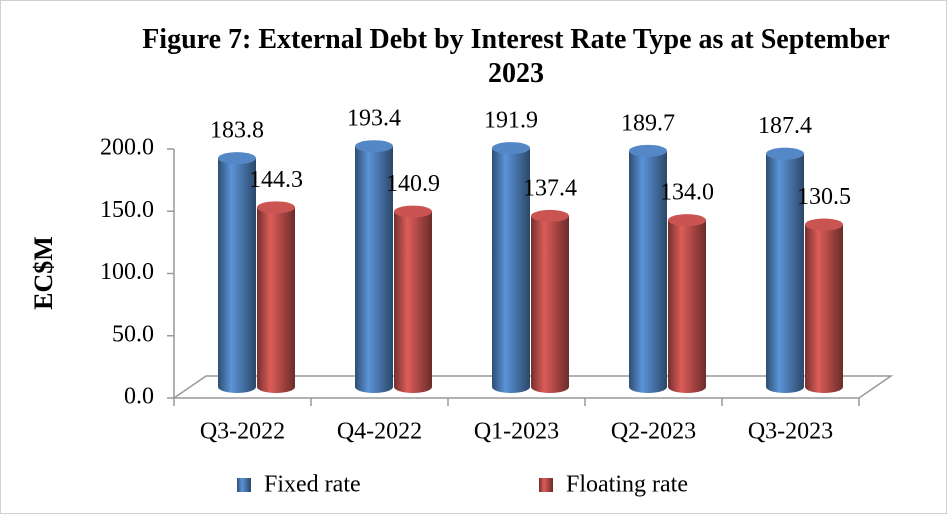  I want to click on y-tick-label: 150.0, so click(127, 210).